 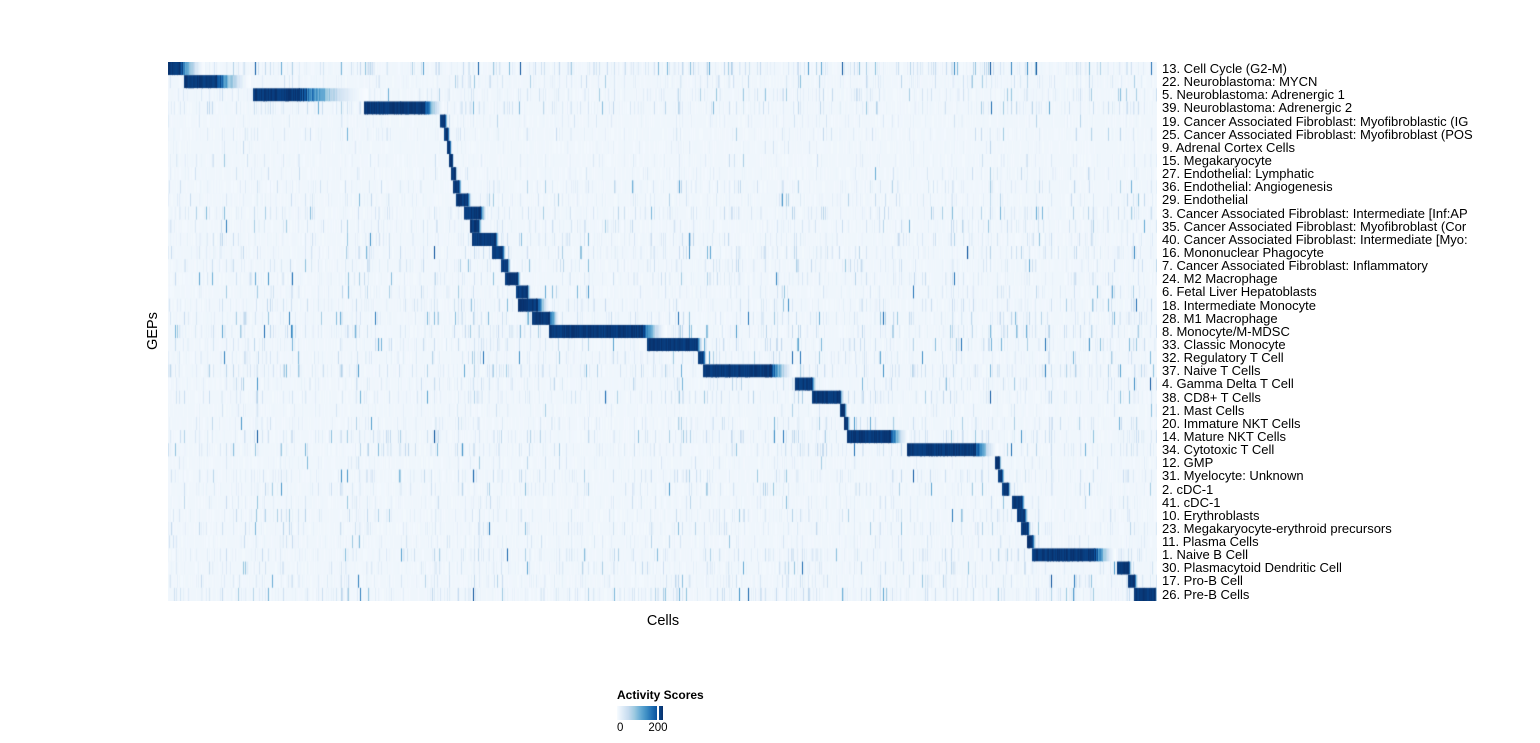 What do you see at coordinates (658, 728) in the screenshot?
I see `legend-tick-label: 200` at bounding box center [658, 728].